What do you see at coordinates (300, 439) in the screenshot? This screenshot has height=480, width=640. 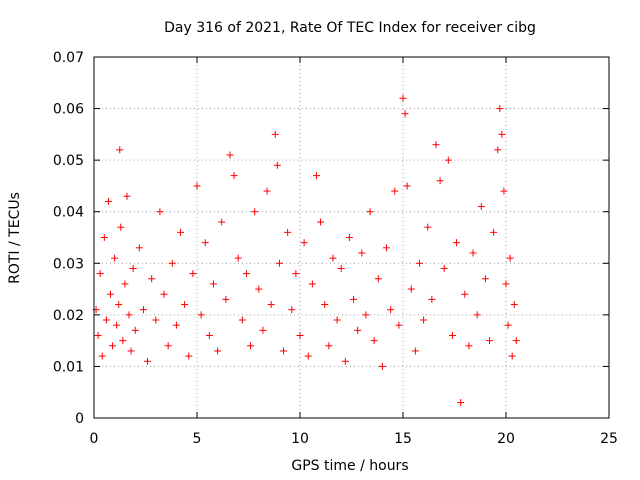 I see `x-tick-label: 10` at bounding box center [300, 439].